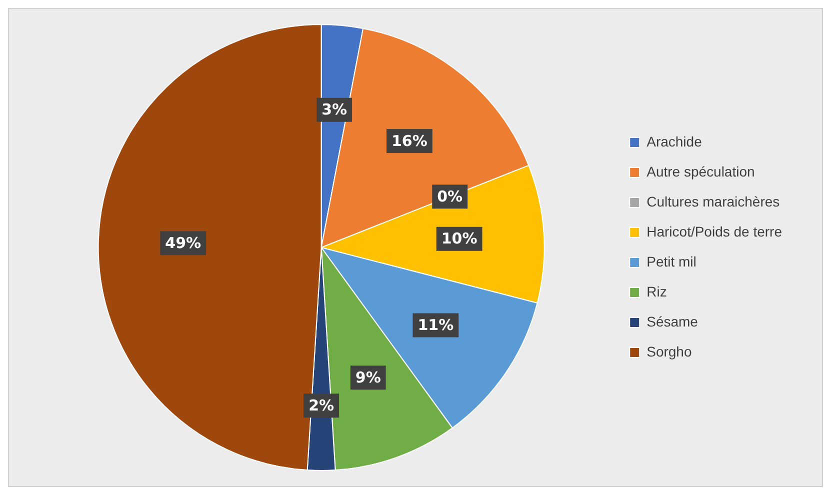  Describe the element at coordinates (450, 196) in the screenshot. I see `text: 0%` at that location.